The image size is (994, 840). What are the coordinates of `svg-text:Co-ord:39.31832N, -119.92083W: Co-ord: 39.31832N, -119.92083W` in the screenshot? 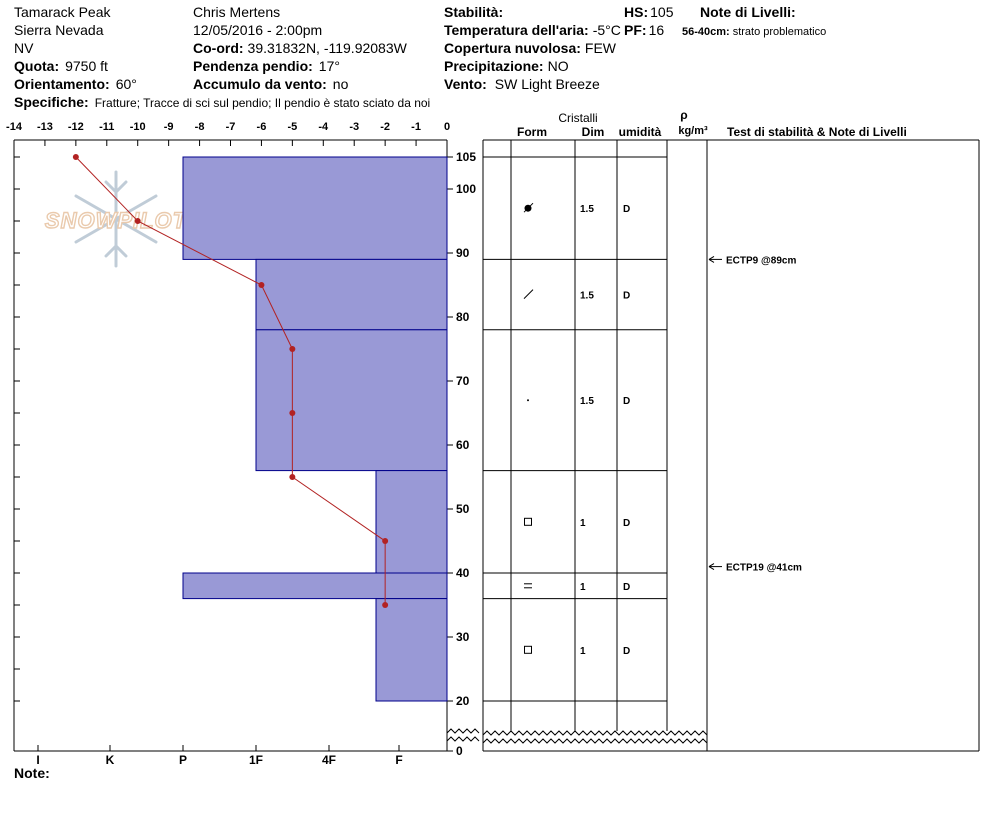 It's located at (300, 48).